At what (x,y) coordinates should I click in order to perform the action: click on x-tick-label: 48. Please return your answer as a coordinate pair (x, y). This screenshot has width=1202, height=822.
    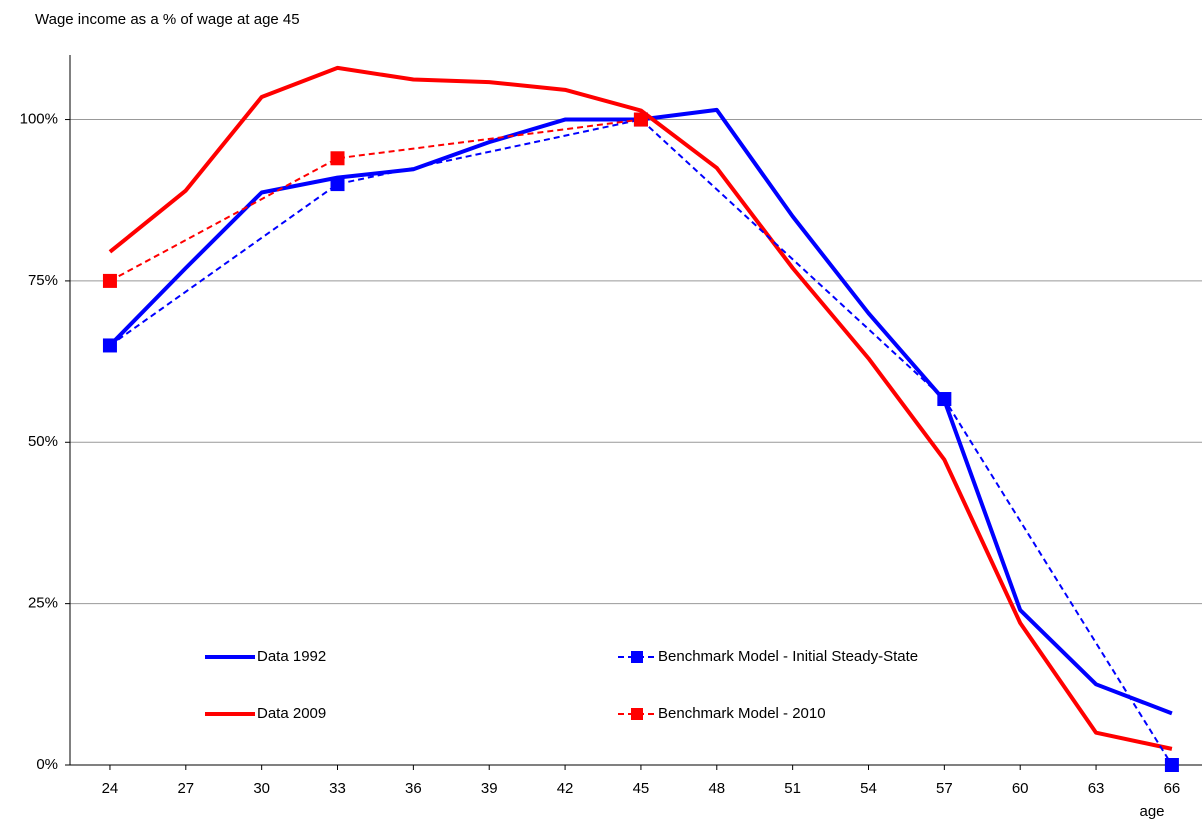
    Looking at the image, I should click on (716, 788).